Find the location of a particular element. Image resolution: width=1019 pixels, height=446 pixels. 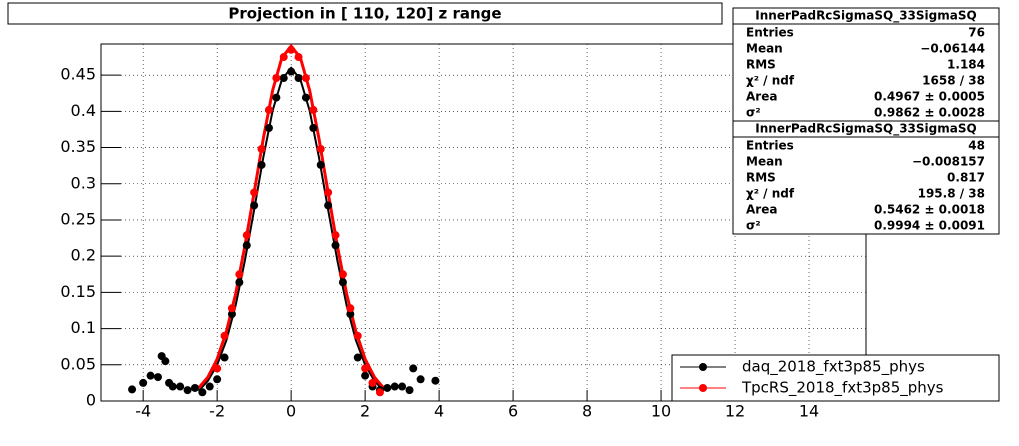

stats-label: σ² is located at coordinates (753, 226).